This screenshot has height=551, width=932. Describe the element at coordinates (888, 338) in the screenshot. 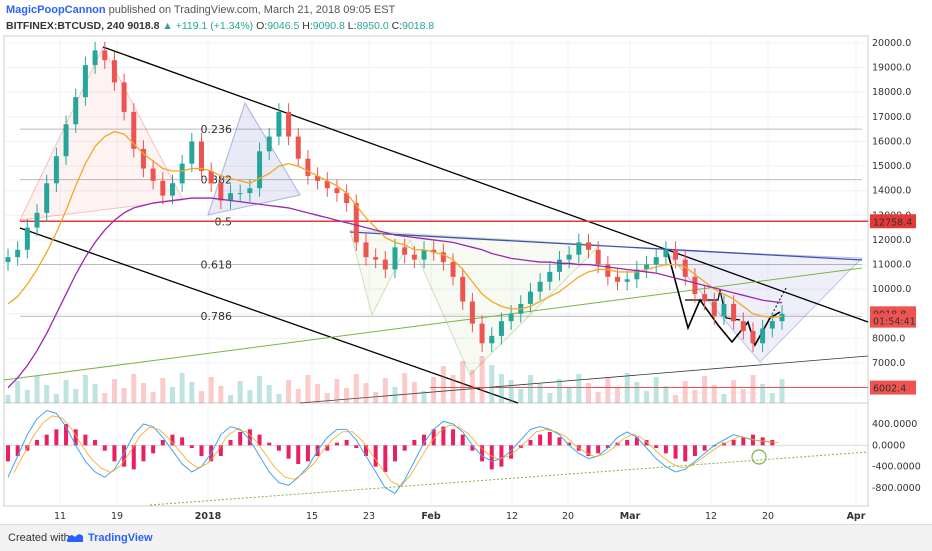

I see `y-tick-label: 8000.0` at that location.